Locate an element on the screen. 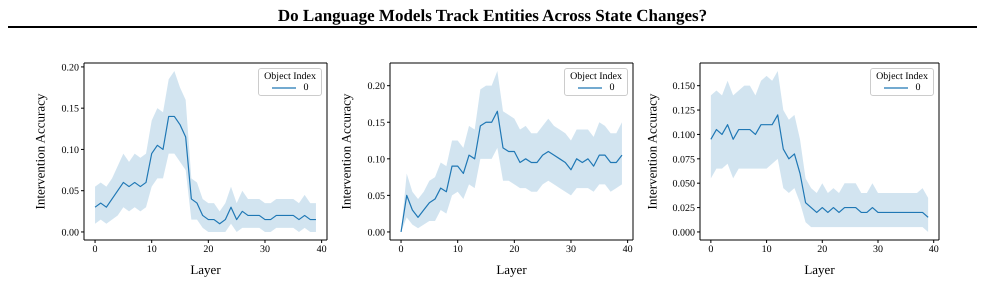  y-tick-label: 0.050 is located at coordinates (683, 184).